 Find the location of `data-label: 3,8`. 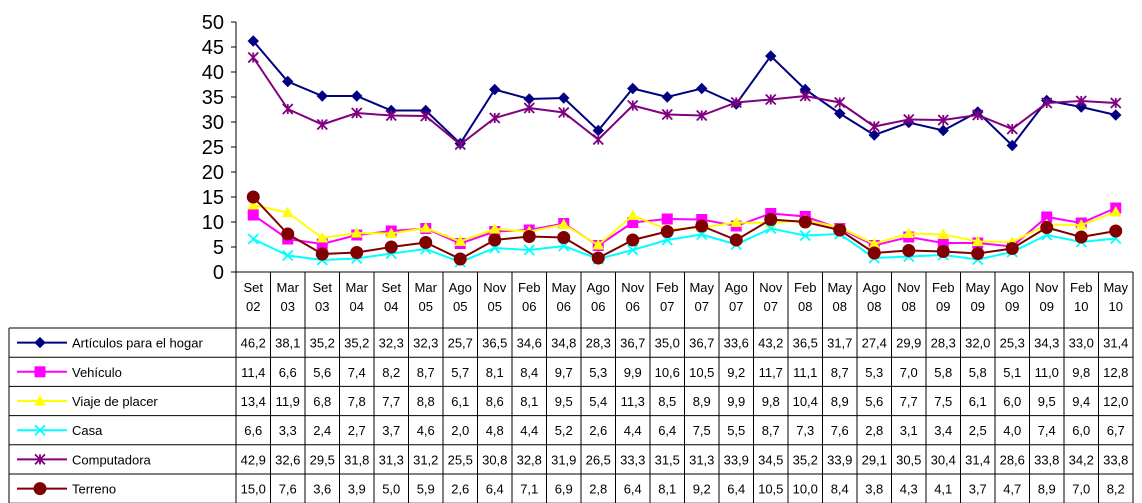

data-label: 3,8 is located at coordinates (874, 489).